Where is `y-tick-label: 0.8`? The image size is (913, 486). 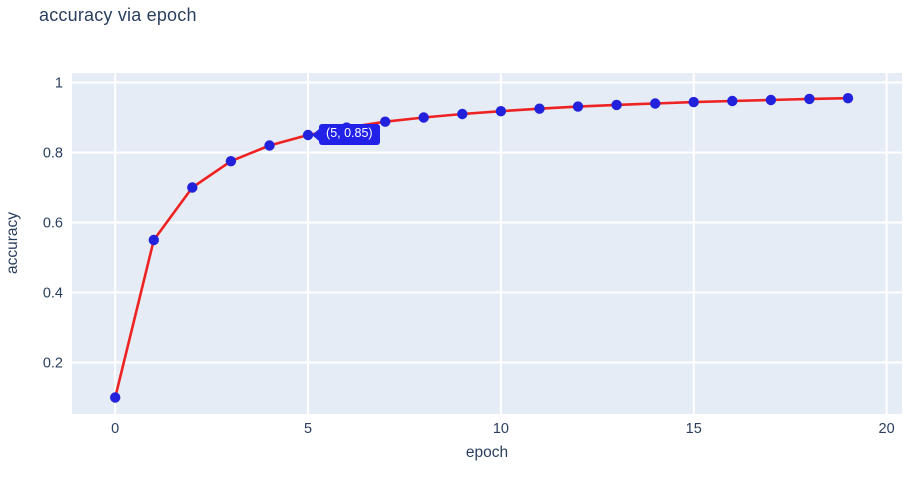
y-tick-label: 0.8 is located at coordinates (53, 153).